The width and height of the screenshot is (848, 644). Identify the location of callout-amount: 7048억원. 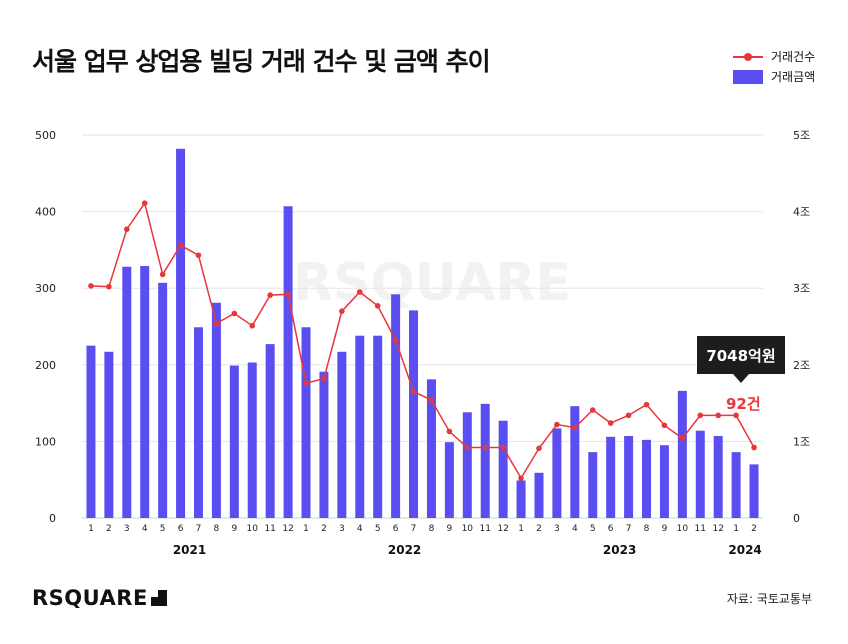
(741, 359).